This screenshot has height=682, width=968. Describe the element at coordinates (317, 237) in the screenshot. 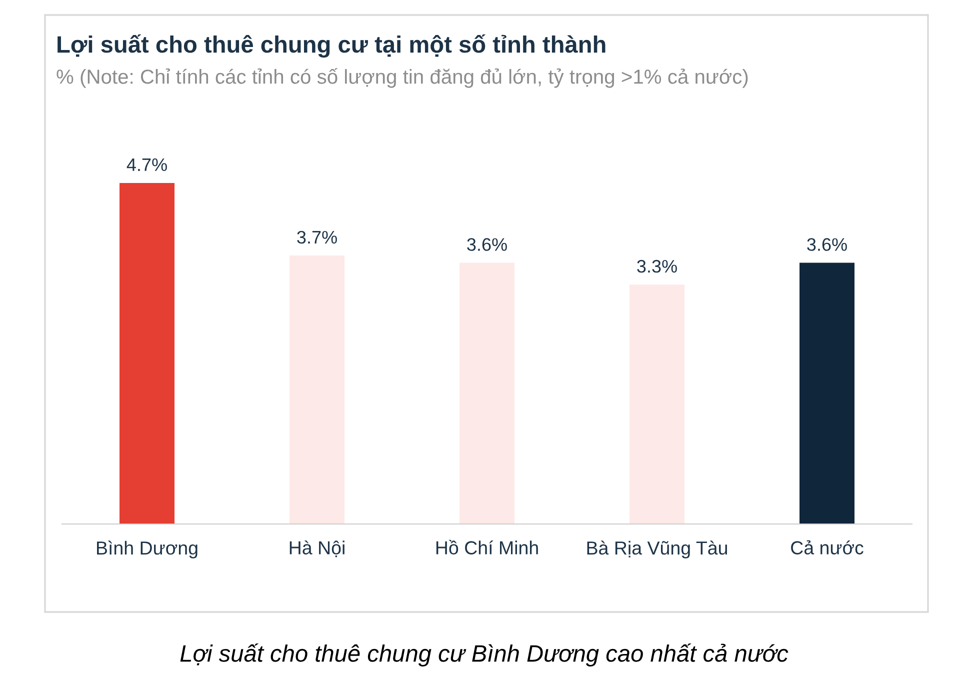

I see `data-label: 3.7%` at that location.